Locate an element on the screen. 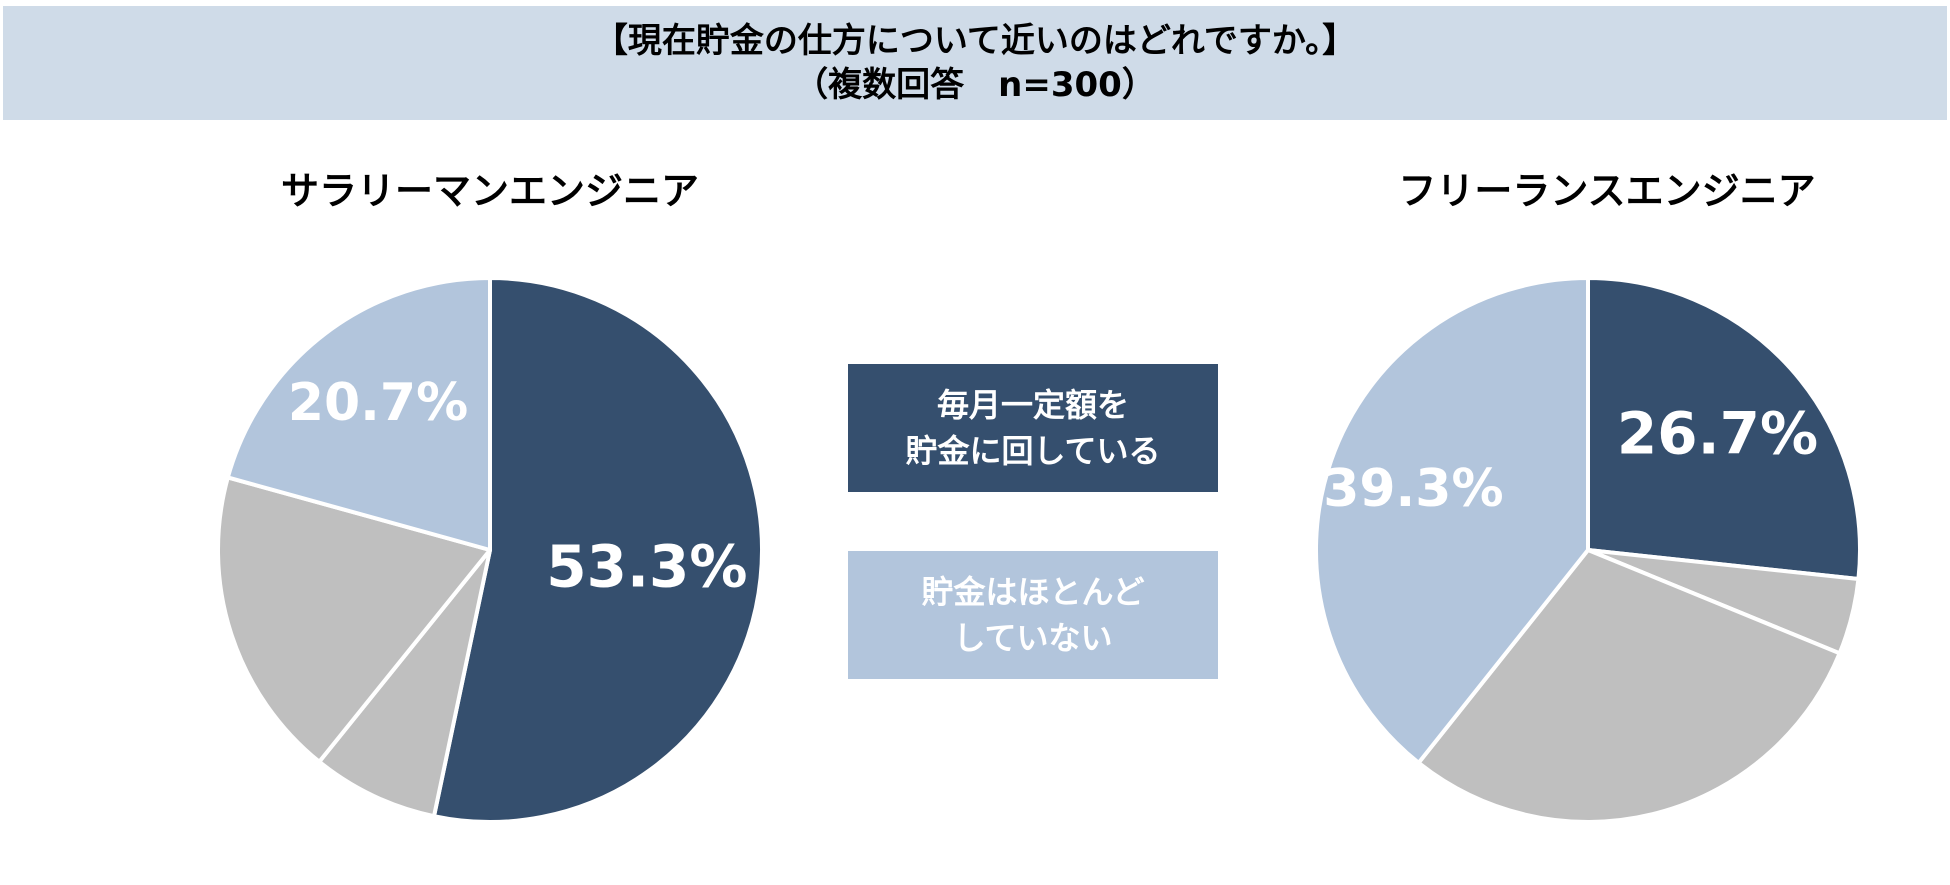  header-title: 【現在貯金の仕方について近いのはどれですか。】 is located at coordinates (975, 41).